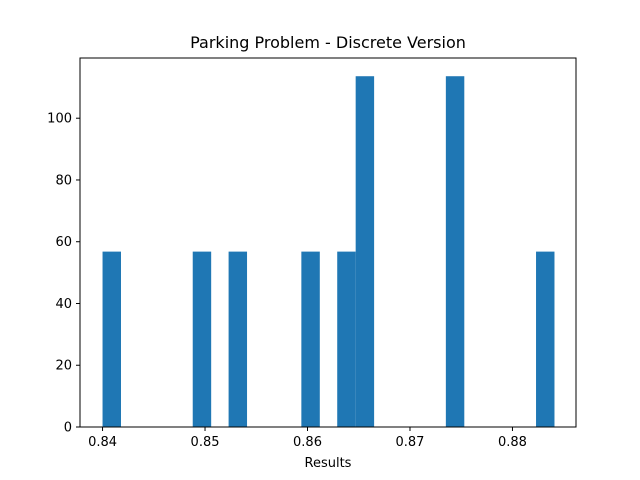 The height and width of the screenshot is (480, 640). I want to click on x-tick-label: 0.88, so click(512, 442).